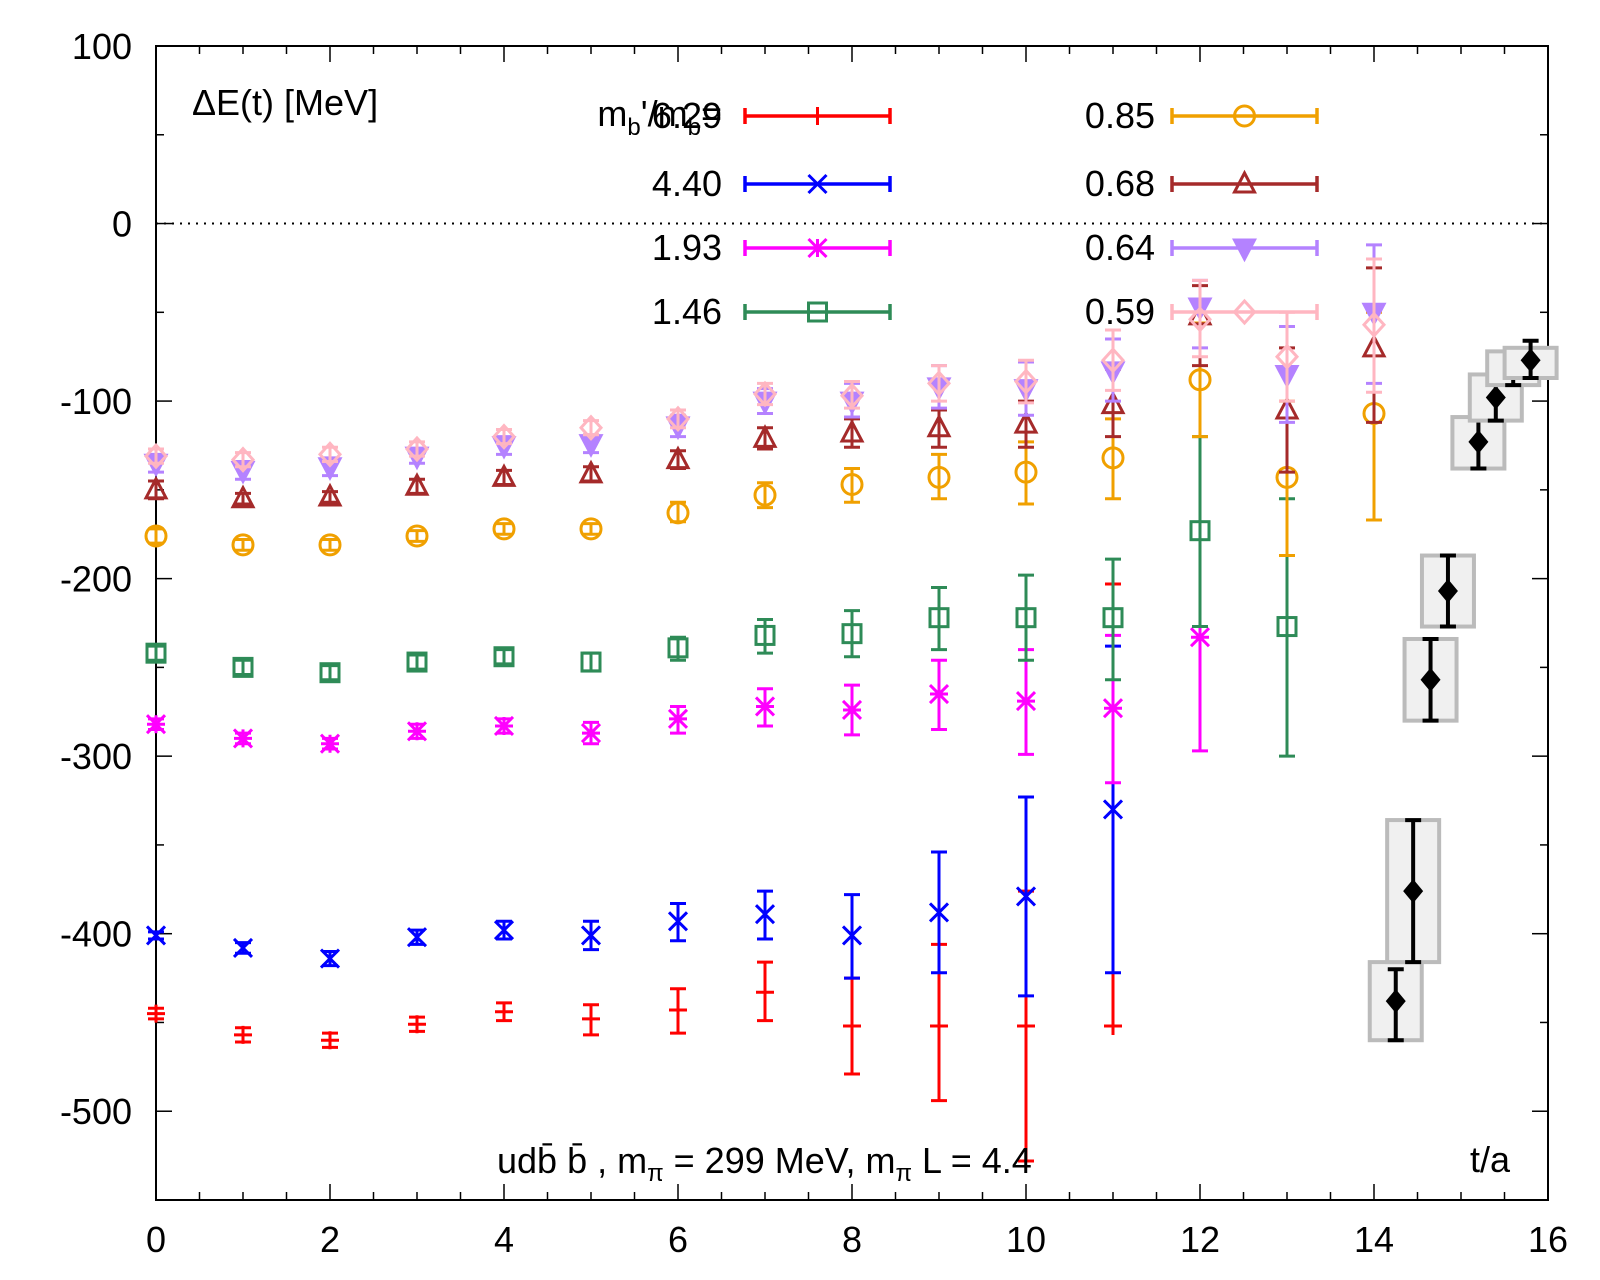  I want to click on annotation-pi-1: π, so click(655, 1173).